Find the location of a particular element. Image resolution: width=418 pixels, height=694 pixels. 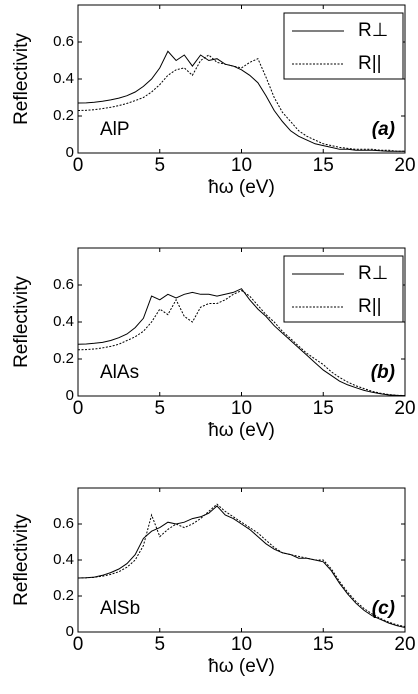

panel-tag: (b) is located at coordinates (383, 372).